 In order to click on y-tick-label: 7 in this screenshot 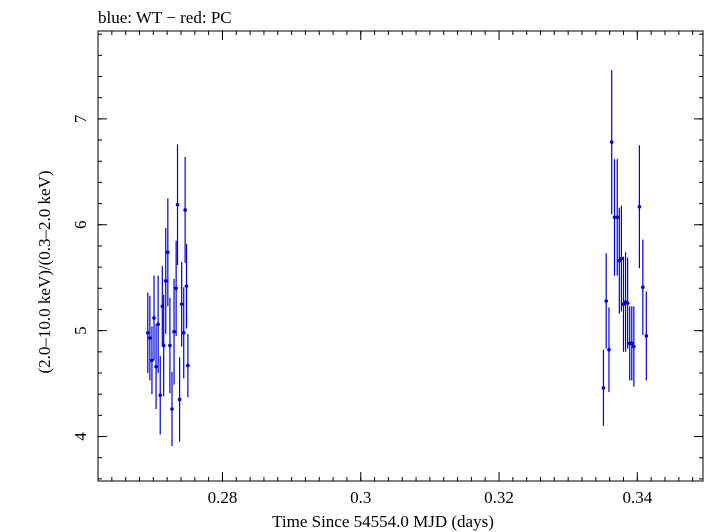, I will do `click(80, 118)`.